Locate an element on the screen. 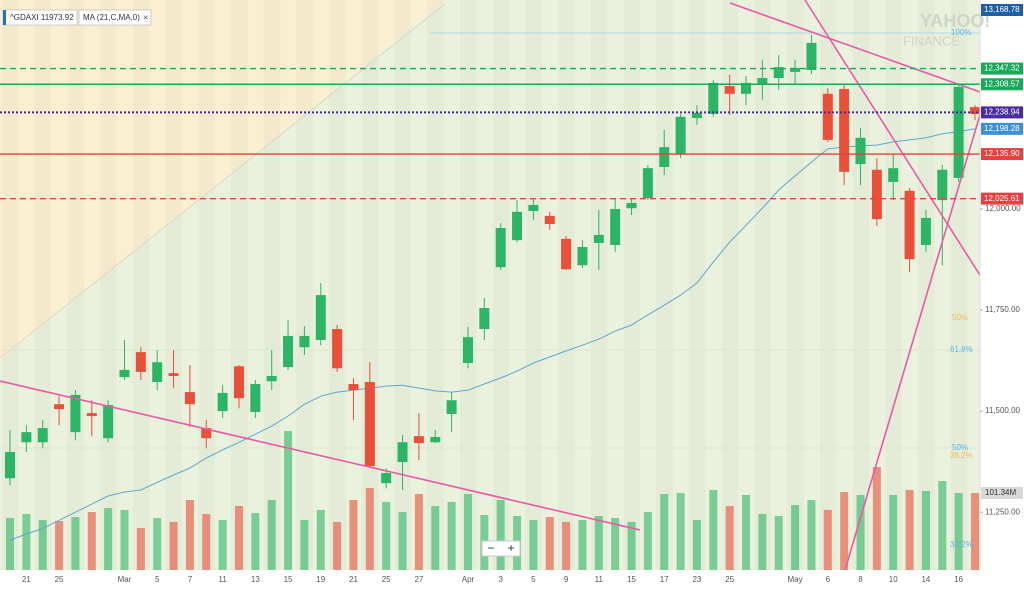  x-tick-label: 9 is located at coordinates (566, 579).